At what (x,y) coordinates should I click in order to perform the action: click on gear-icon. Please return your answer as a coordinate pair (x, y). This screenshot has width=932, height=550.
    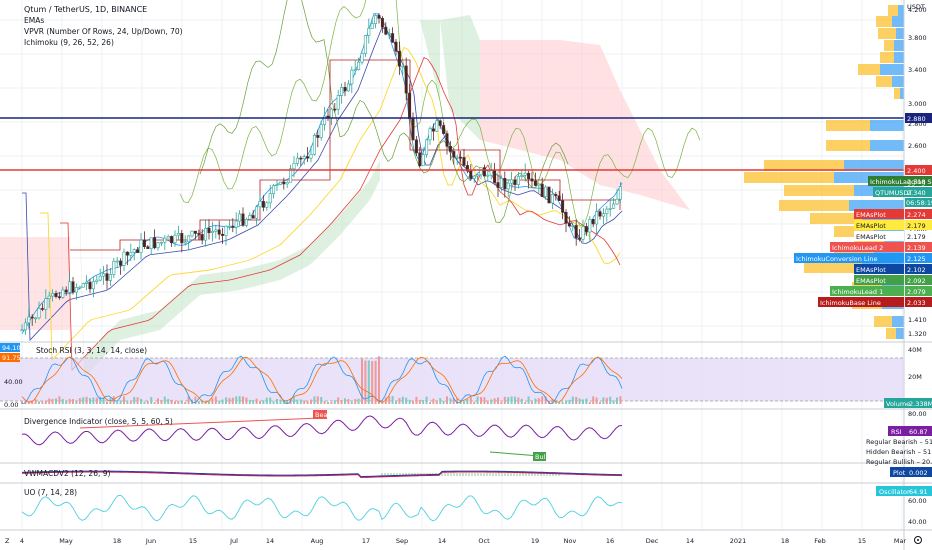
    Looking at the image, I should click on (918, 540).